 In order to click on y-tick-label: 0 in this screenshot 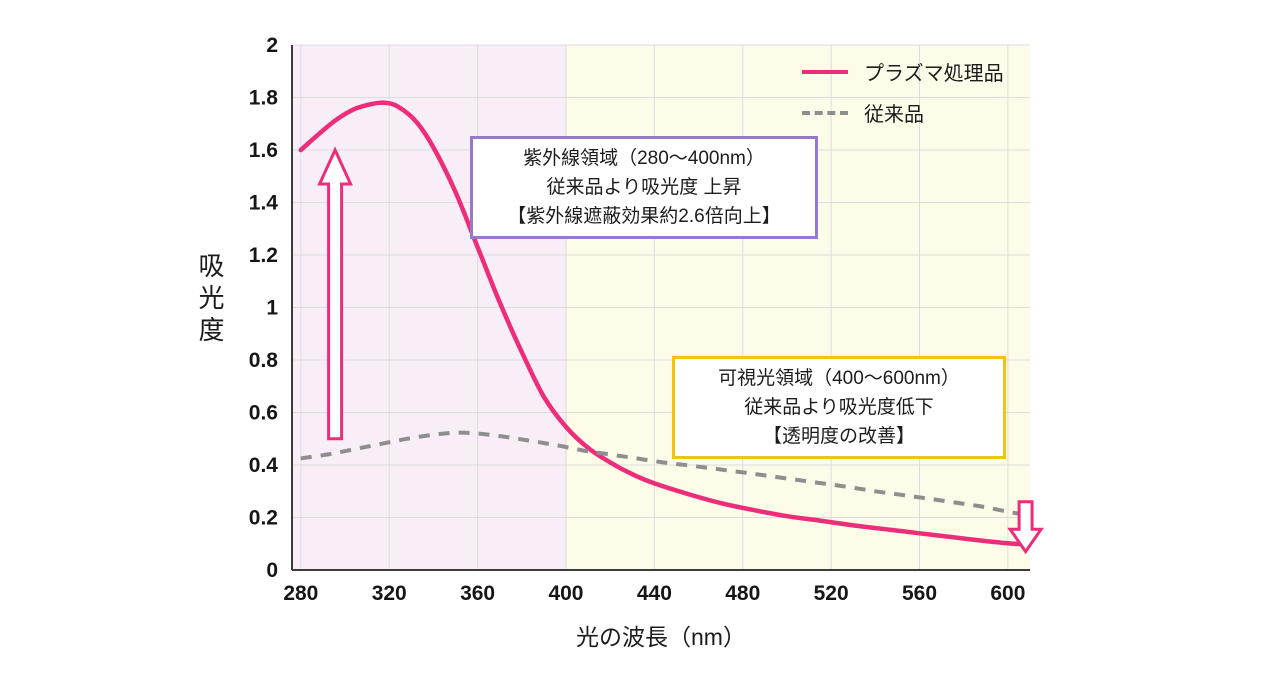, I will do `click(272, 570)`.